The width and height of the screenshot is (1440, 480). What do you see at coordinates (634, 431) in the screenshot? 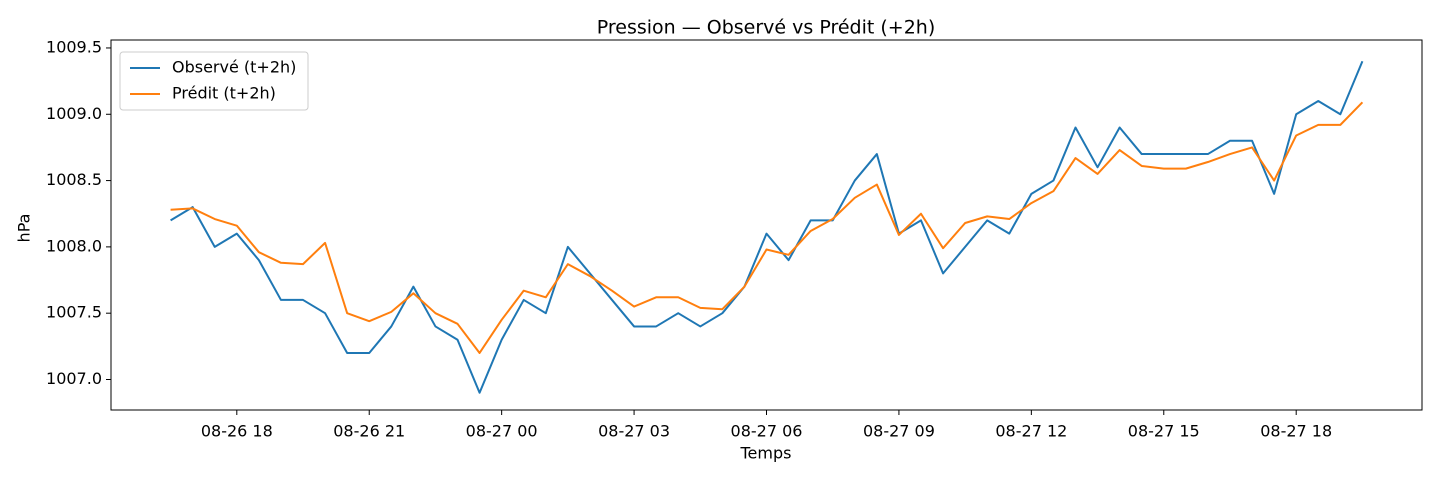
I see `x-tick-label: 08-27 03` at bounding box center [634, 431].